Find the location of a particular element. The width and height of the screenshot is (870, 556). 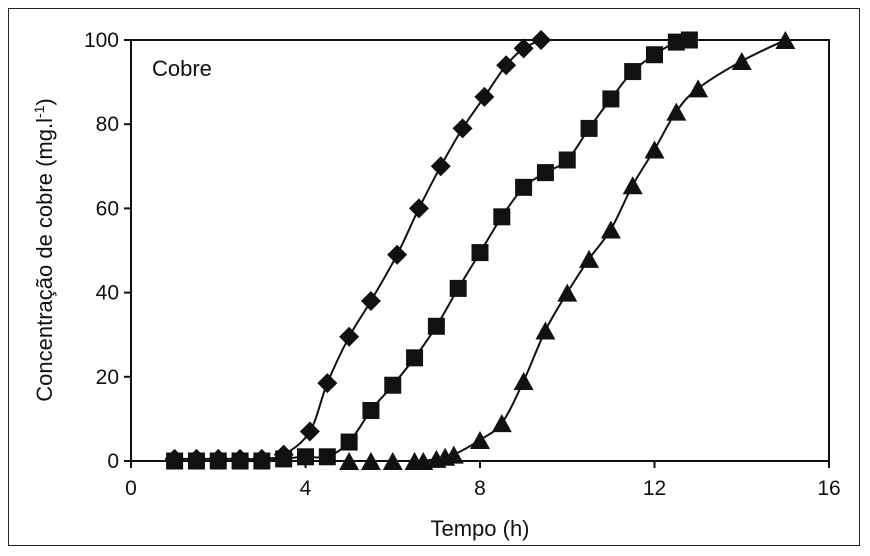

y-axis-label-superscript: -1 is located at coordinates (39, 111).